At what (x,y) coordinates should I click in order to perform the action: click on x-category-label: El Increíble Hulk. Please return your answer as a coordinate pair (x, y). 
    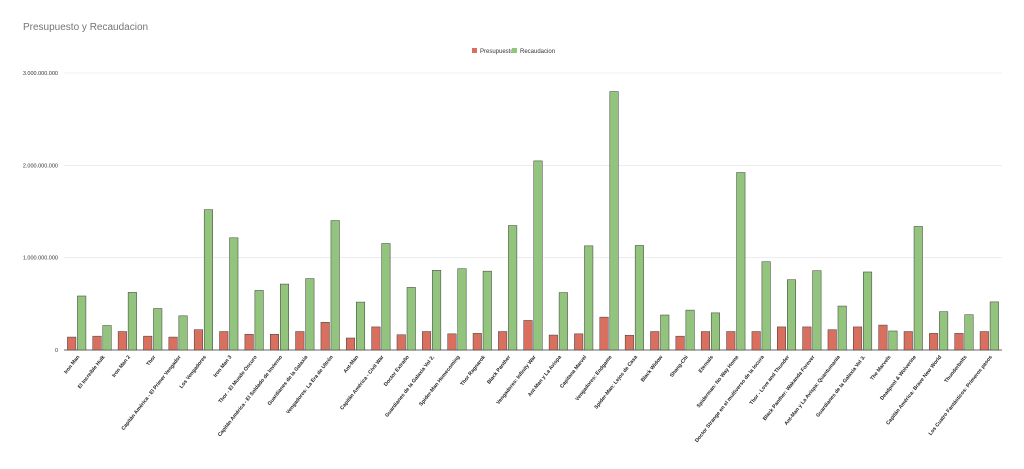
    Looking at the image, I should click on (92, 372).